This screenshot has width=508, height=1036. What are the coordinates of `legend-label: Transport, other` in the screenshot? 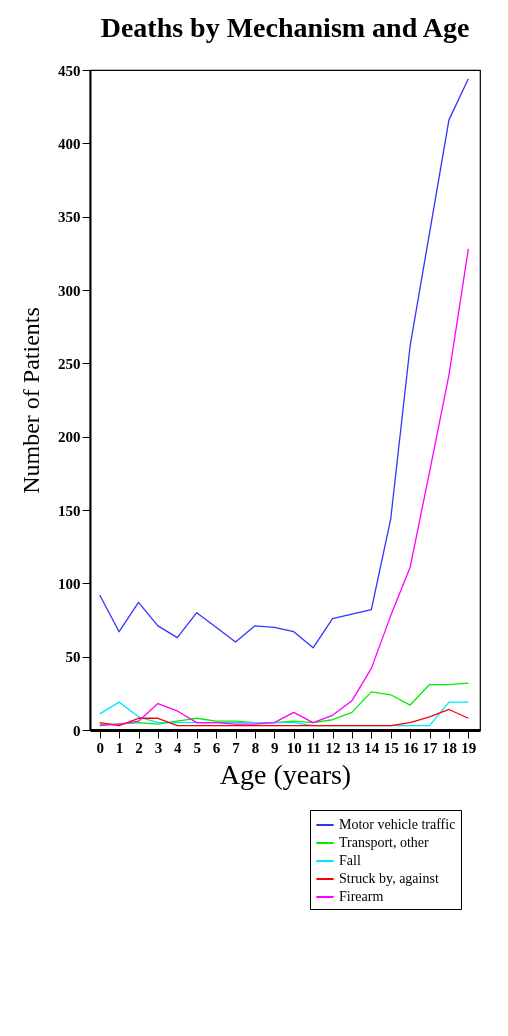 It's located at (384, 842).